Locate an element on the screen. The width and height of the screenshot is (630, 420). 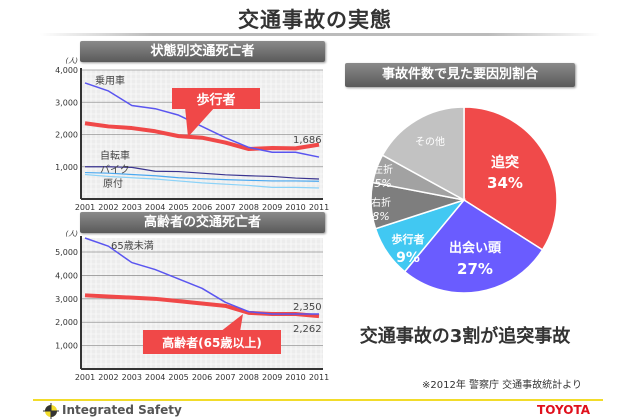
pedestrian-callout is located at coordinates (216, 98).